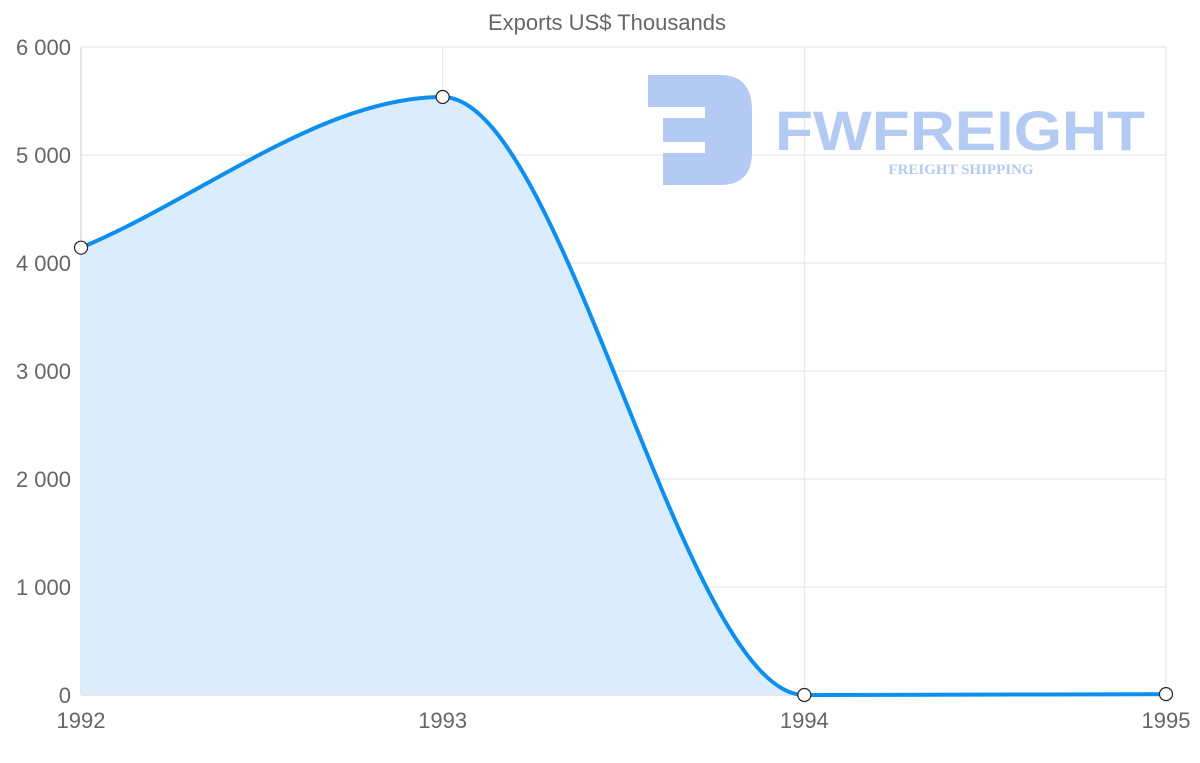 The height and width of the screenshot is (763, 1200). I want to click on x-tick-label: 1994, so click(804, 720).